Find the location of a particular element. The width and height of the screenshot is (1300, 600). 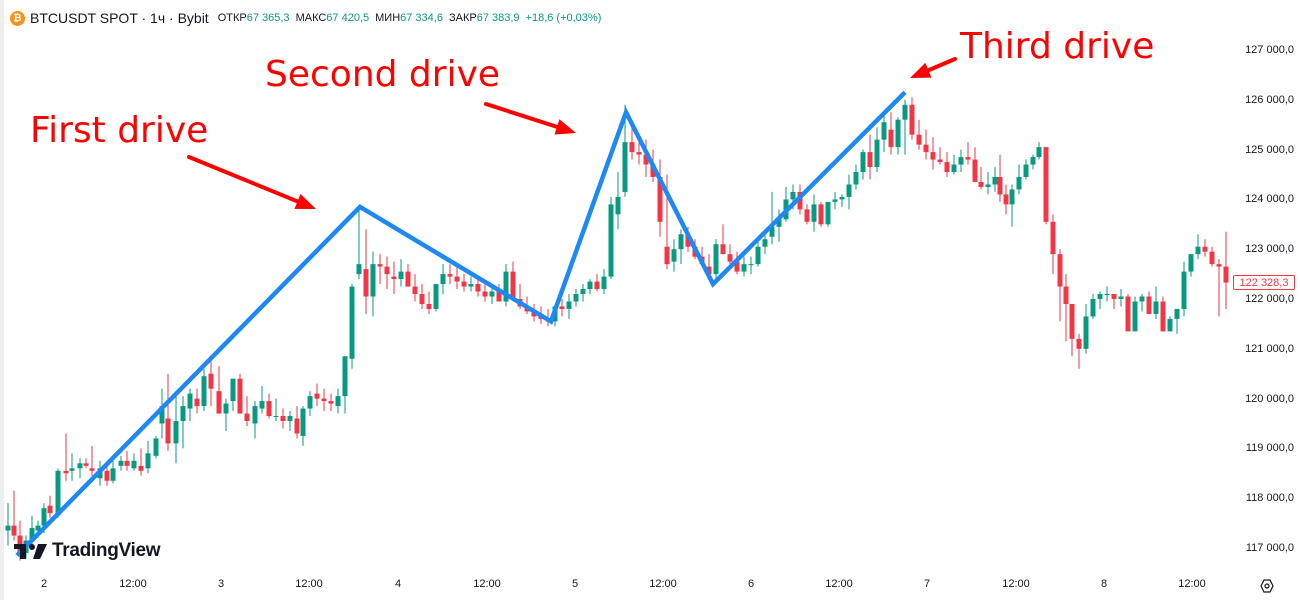

tradingview-logo: TradingView is located at coordinates (87, 551).